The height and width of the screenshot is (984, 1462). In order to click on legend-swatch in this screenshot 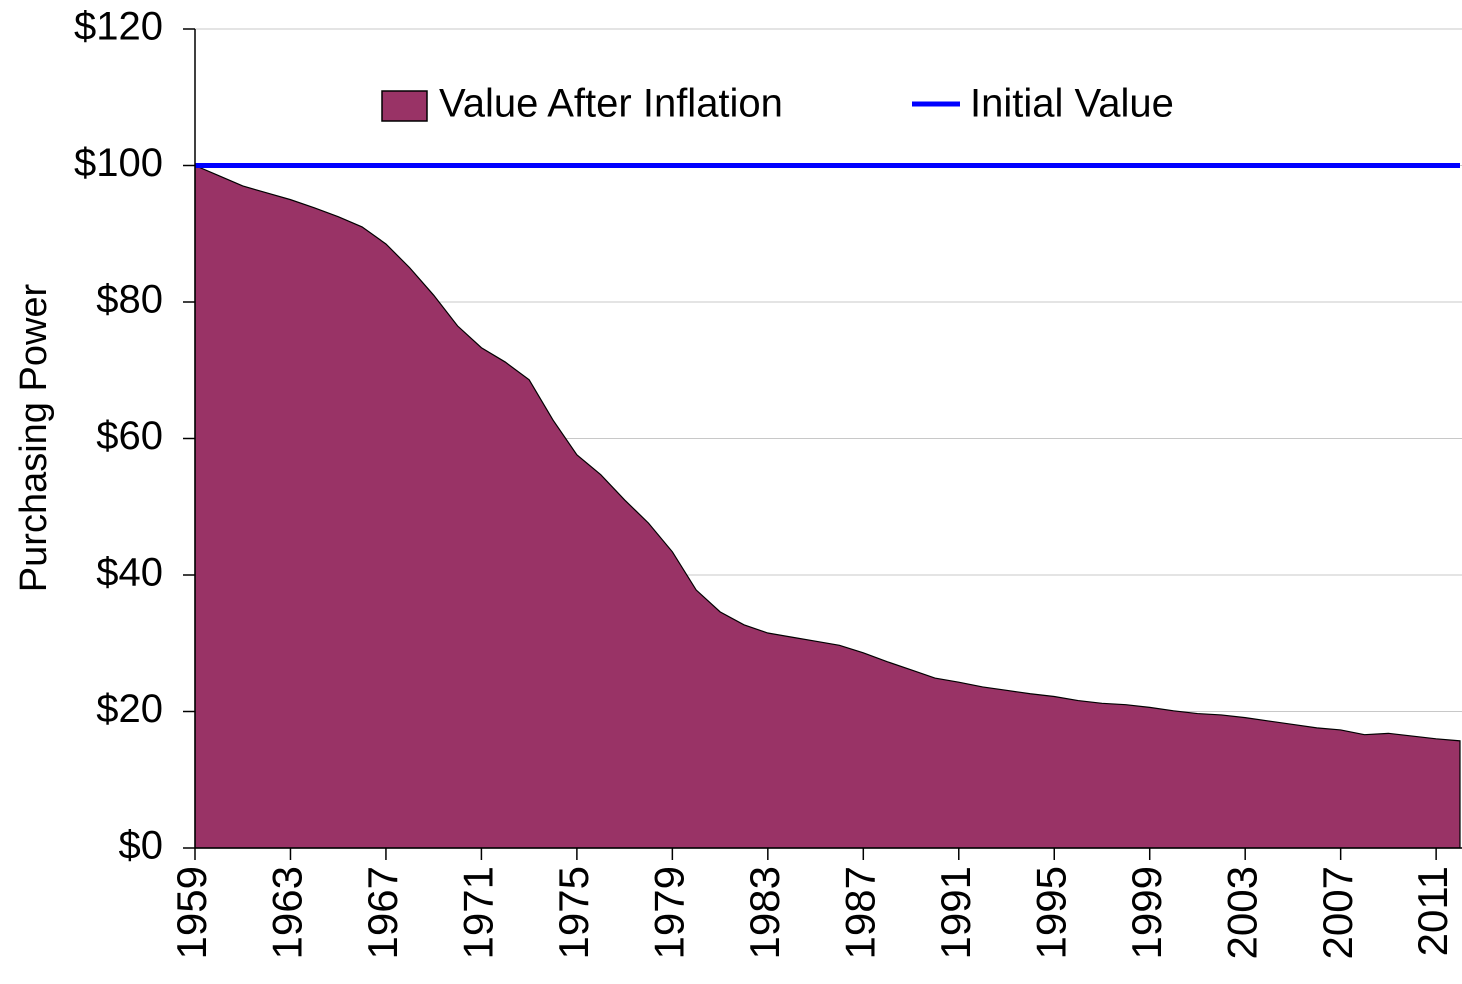, I will do `click(404, 106)`.